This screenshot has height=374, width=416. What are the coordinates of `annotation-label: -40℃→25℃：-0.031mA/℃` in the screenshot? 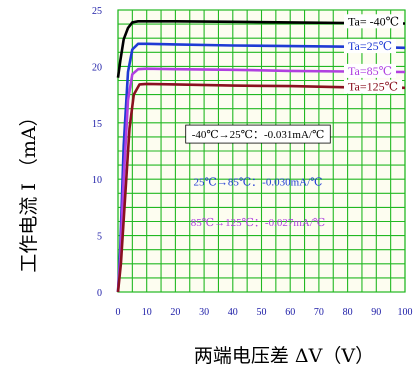 It's located at (258, 135).